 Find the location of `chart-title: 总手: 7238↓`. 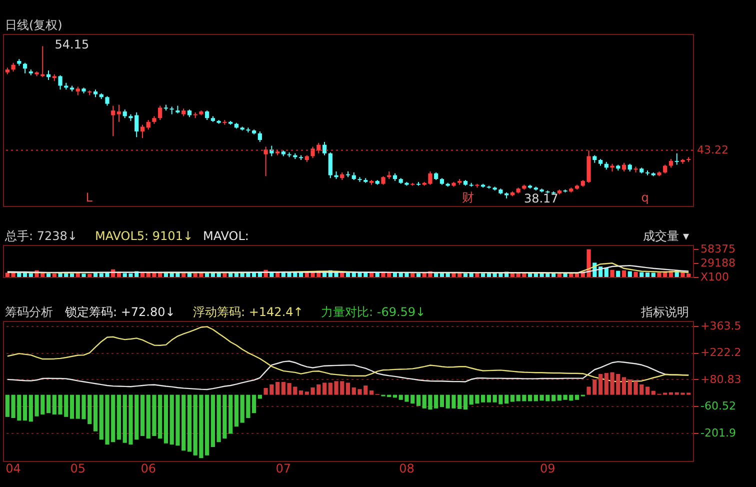

chart-title: 总手: 7238↓ is located at coordinates (41, 236).